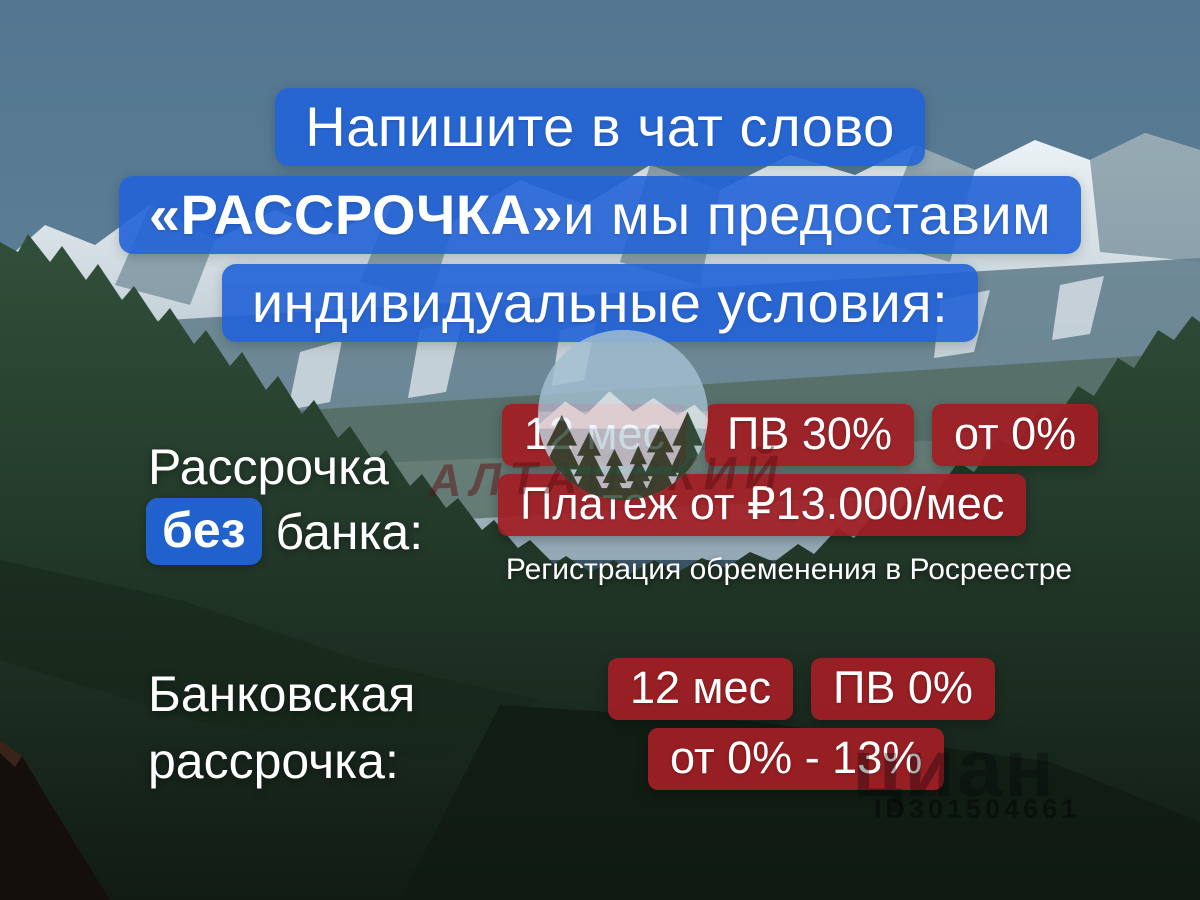 The height and width of the screenshot is (900, 1200). What do you see at coordinates (623, 415) in the screenshot?
I see `agency-logo-watermark-icon` at bounding box center [623, 415].